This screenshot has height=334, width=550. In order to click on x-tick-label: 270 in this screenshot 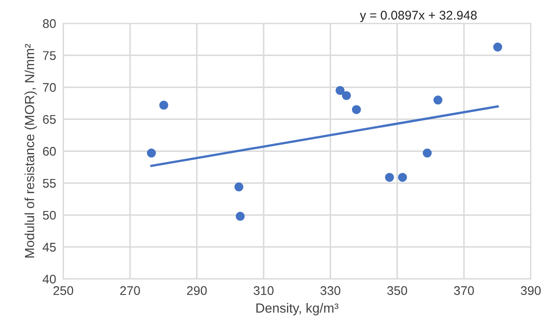, I will do `click(130, 291)`.